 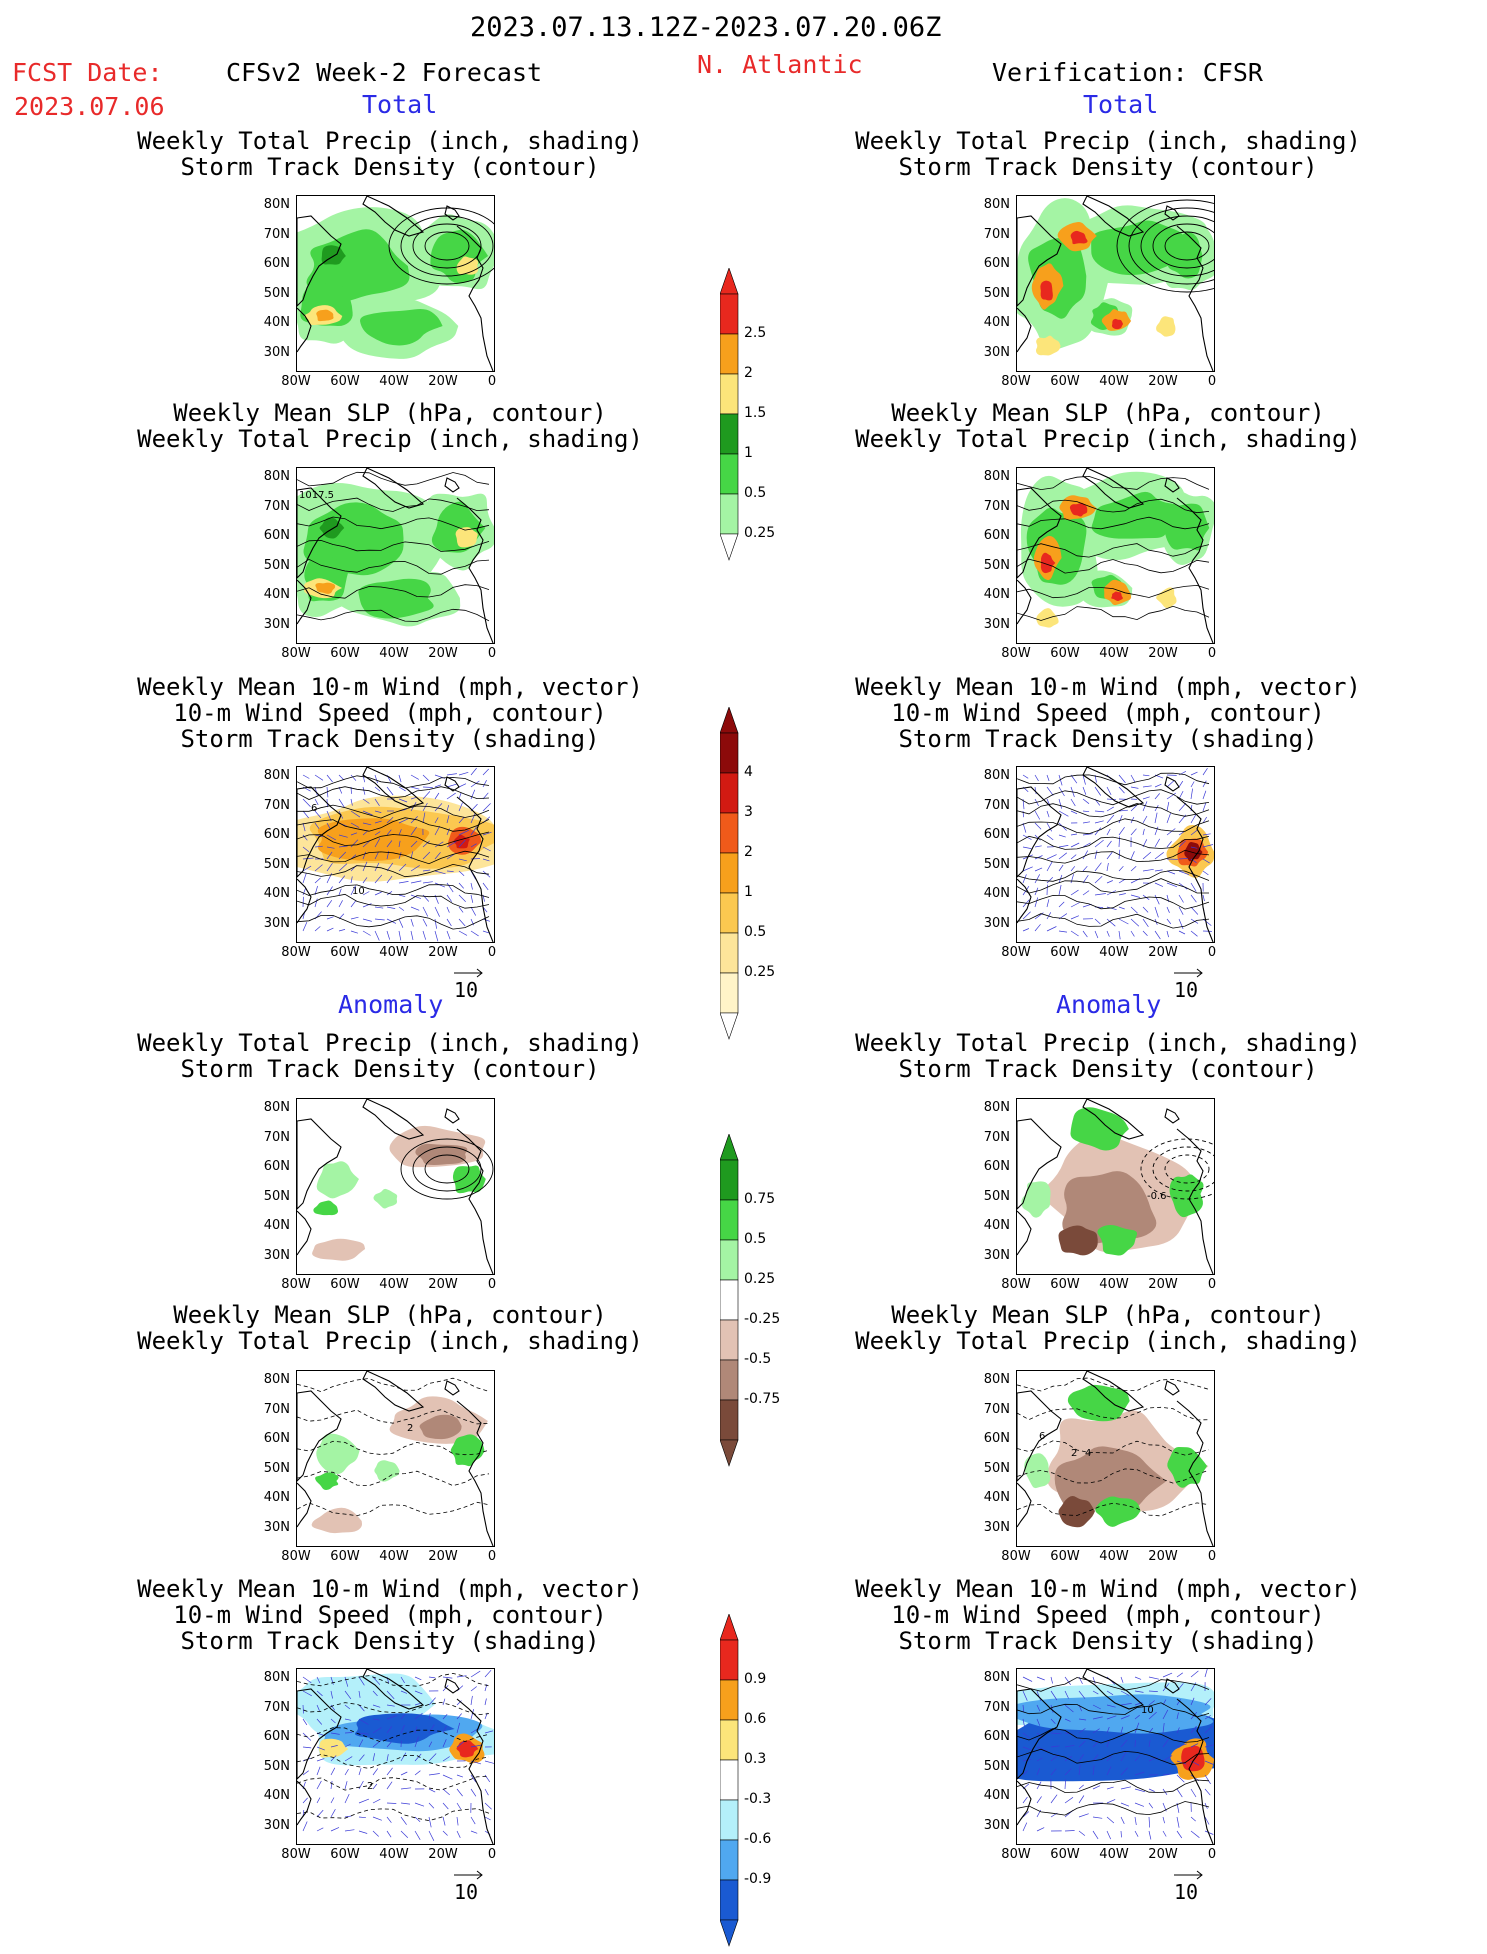 I want to click on colorbar-label: -0.6, so click(x=757, y=1839).